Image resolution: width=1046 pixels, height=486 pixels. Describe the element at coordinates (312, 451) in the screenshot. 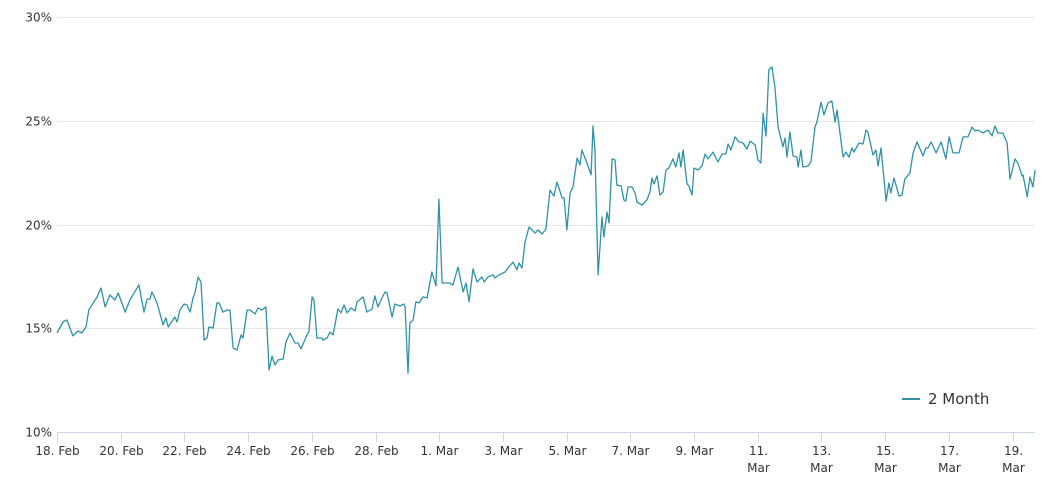

I see `x-tick-label: 26. Feb` at that location.